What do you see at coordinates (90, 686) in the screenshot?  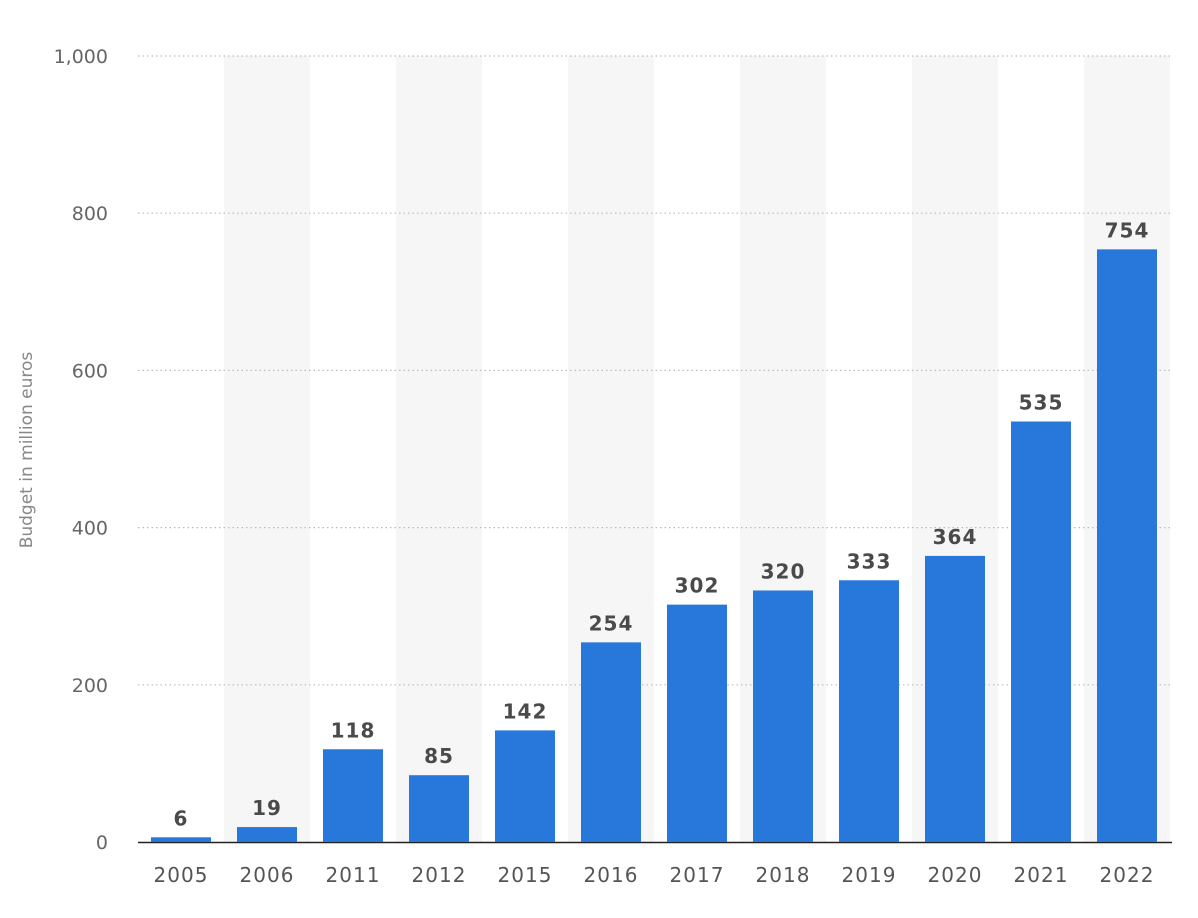 I see `y-tick-label: 200` at bounding box center [90, 686].